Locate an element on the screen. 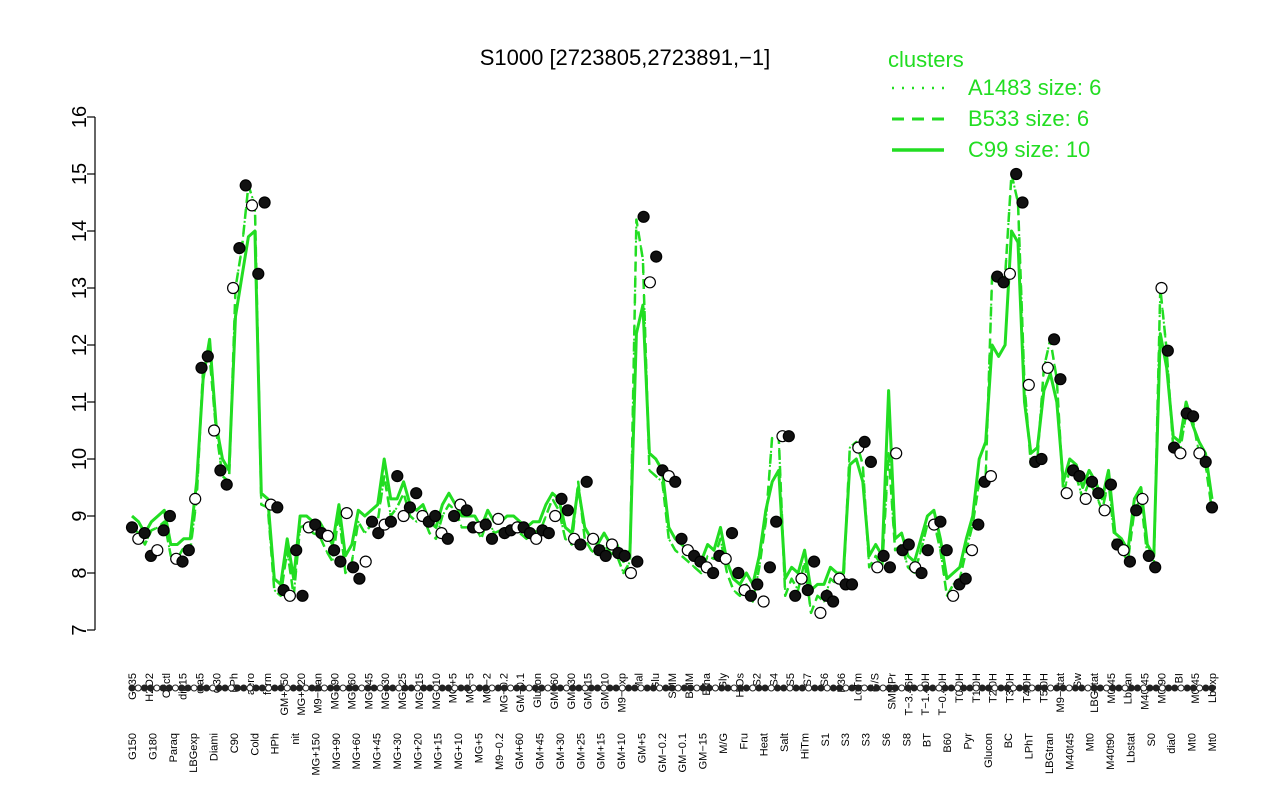  y-tick-label: 9 is located at coordinates (80, 515).